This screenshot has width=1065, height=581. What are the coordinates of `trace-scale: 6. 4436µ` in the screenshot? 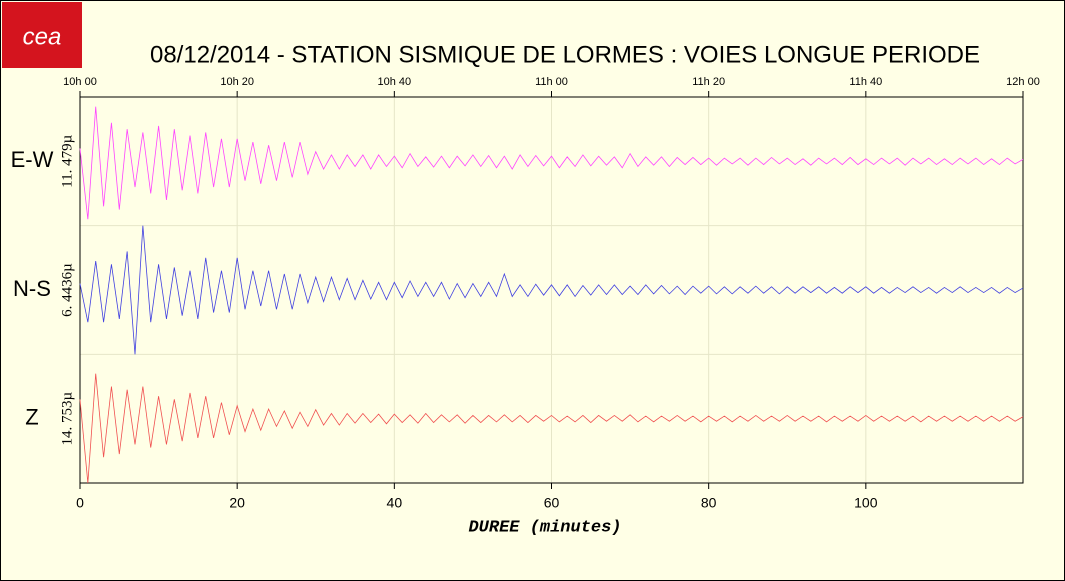 It's located at (67, 290).